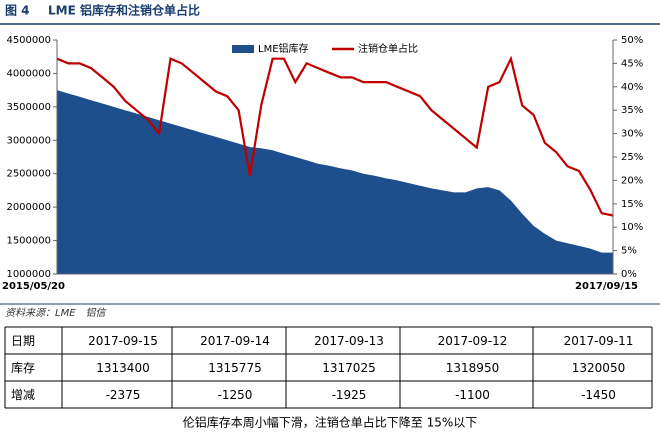 This screenshot has width=660, height=433. What do you see at coordinates (28, 241) in the screenshot?
I see `y-tick-label: 1500000` at bounding box center [28, 241].